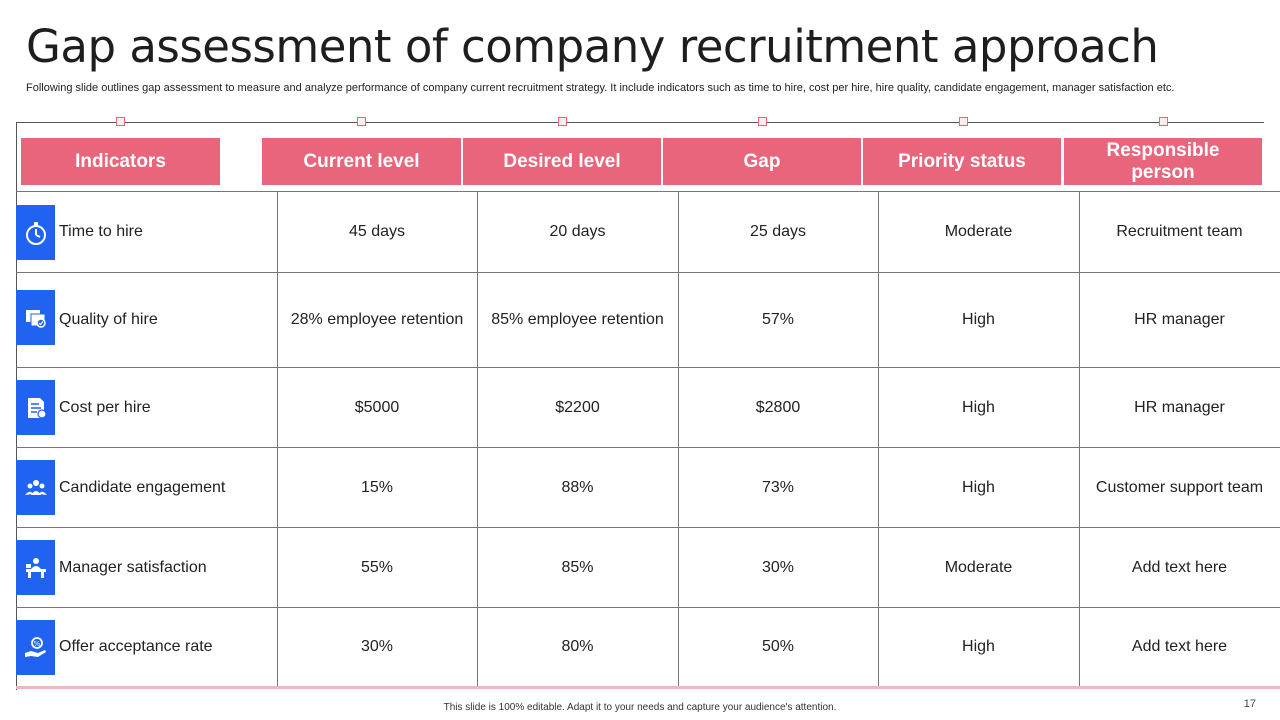  Describe the element at coordinates (778, 231) in the screenshot. I see `gap-value: 25 days` at that location.